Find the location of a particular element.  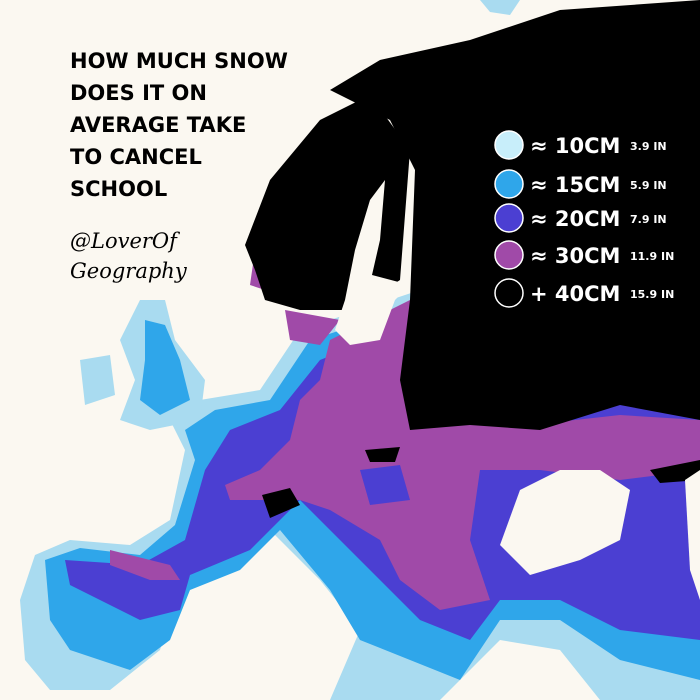

arctic-sea is located at coordinates (500, 7).